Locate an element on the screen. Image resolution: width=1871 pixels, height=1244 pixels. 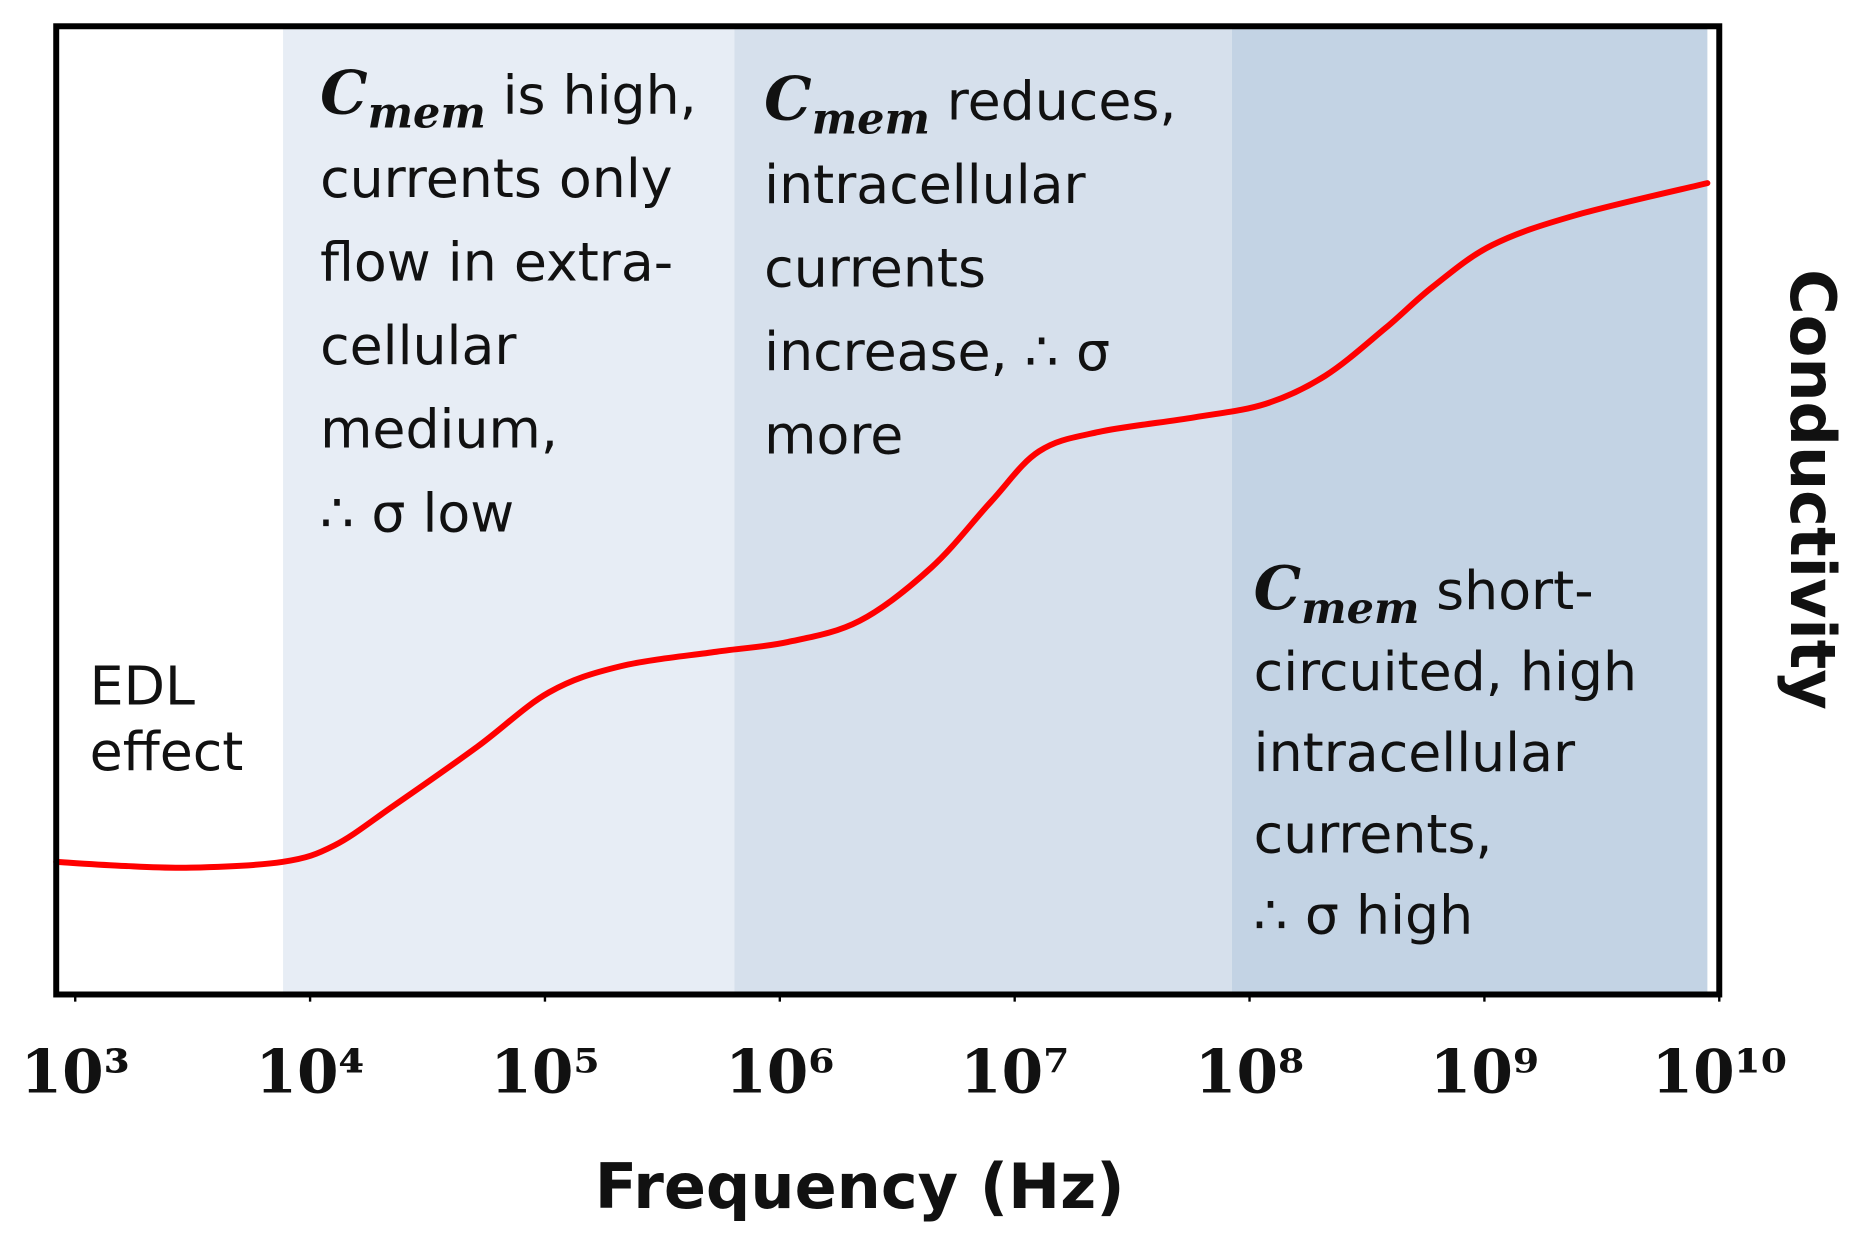
annotation-text: reduces, is located at coordinates (1062, 100).